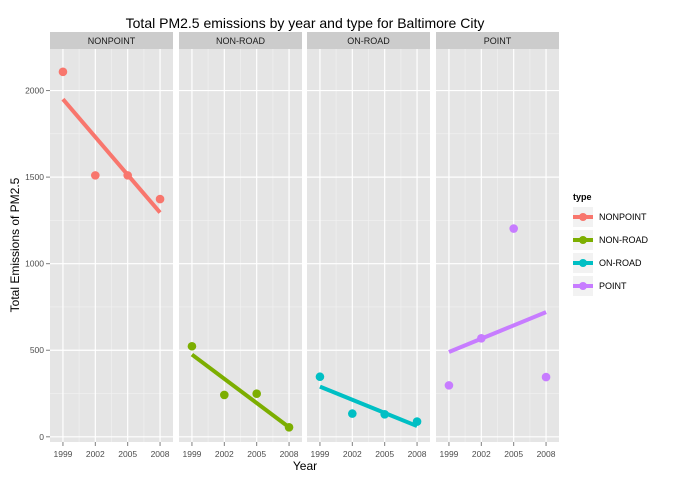 The width and height of the screenshot is (680, 480). Describe the element at coordinates (582, 197) in the screenshot. I see `legend-title: type` at that location.